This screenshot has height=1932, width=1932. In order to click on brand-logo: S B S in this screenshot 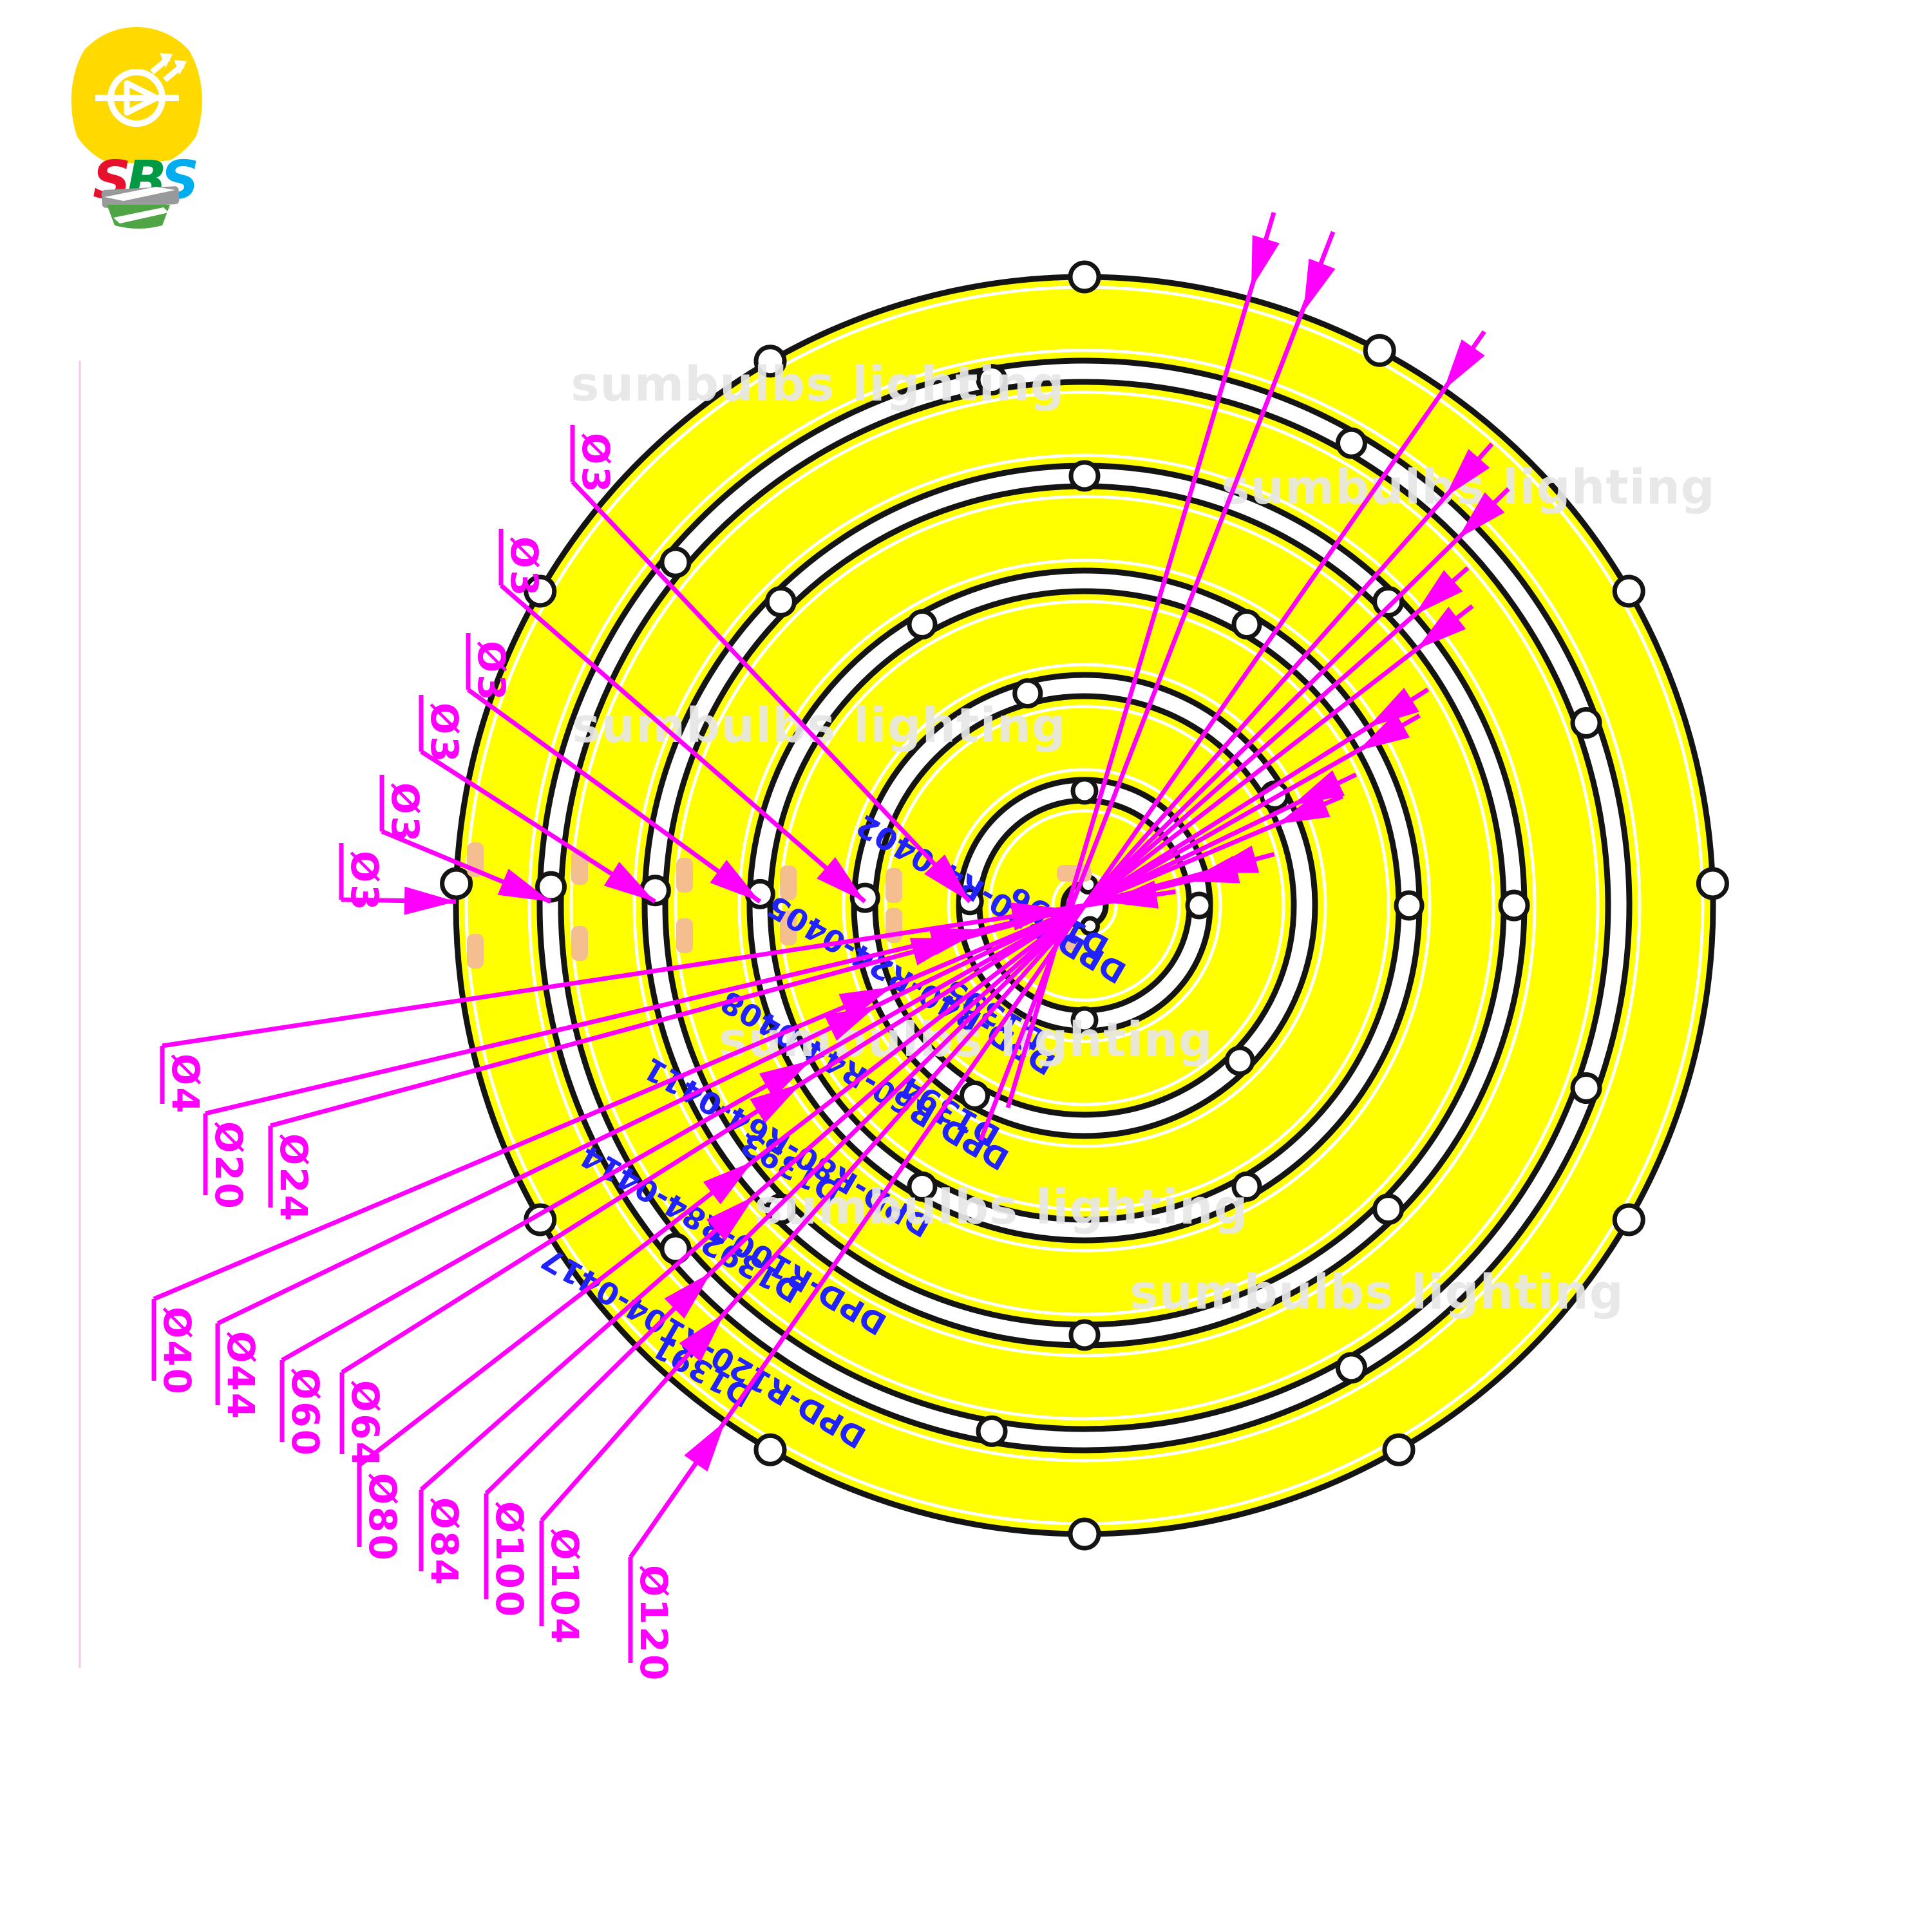, I will do `click(136, 128)`.